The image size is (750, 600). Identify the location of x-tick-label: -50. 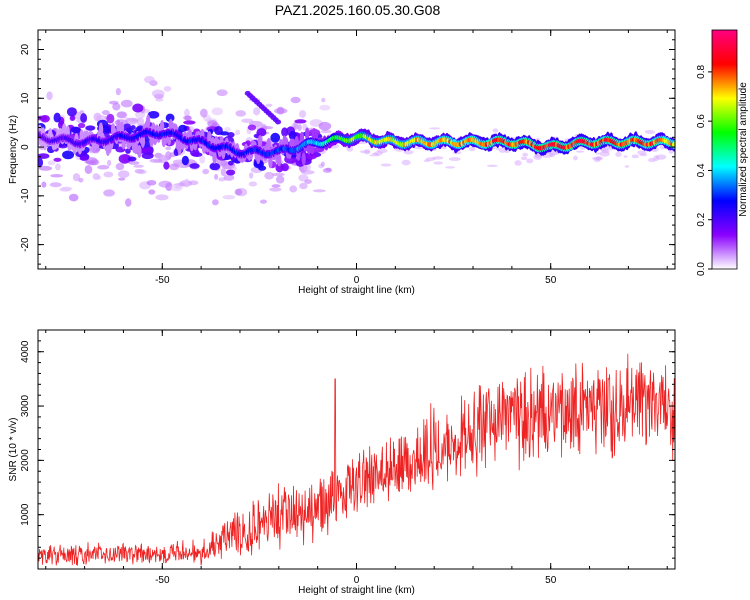
(162, 280).